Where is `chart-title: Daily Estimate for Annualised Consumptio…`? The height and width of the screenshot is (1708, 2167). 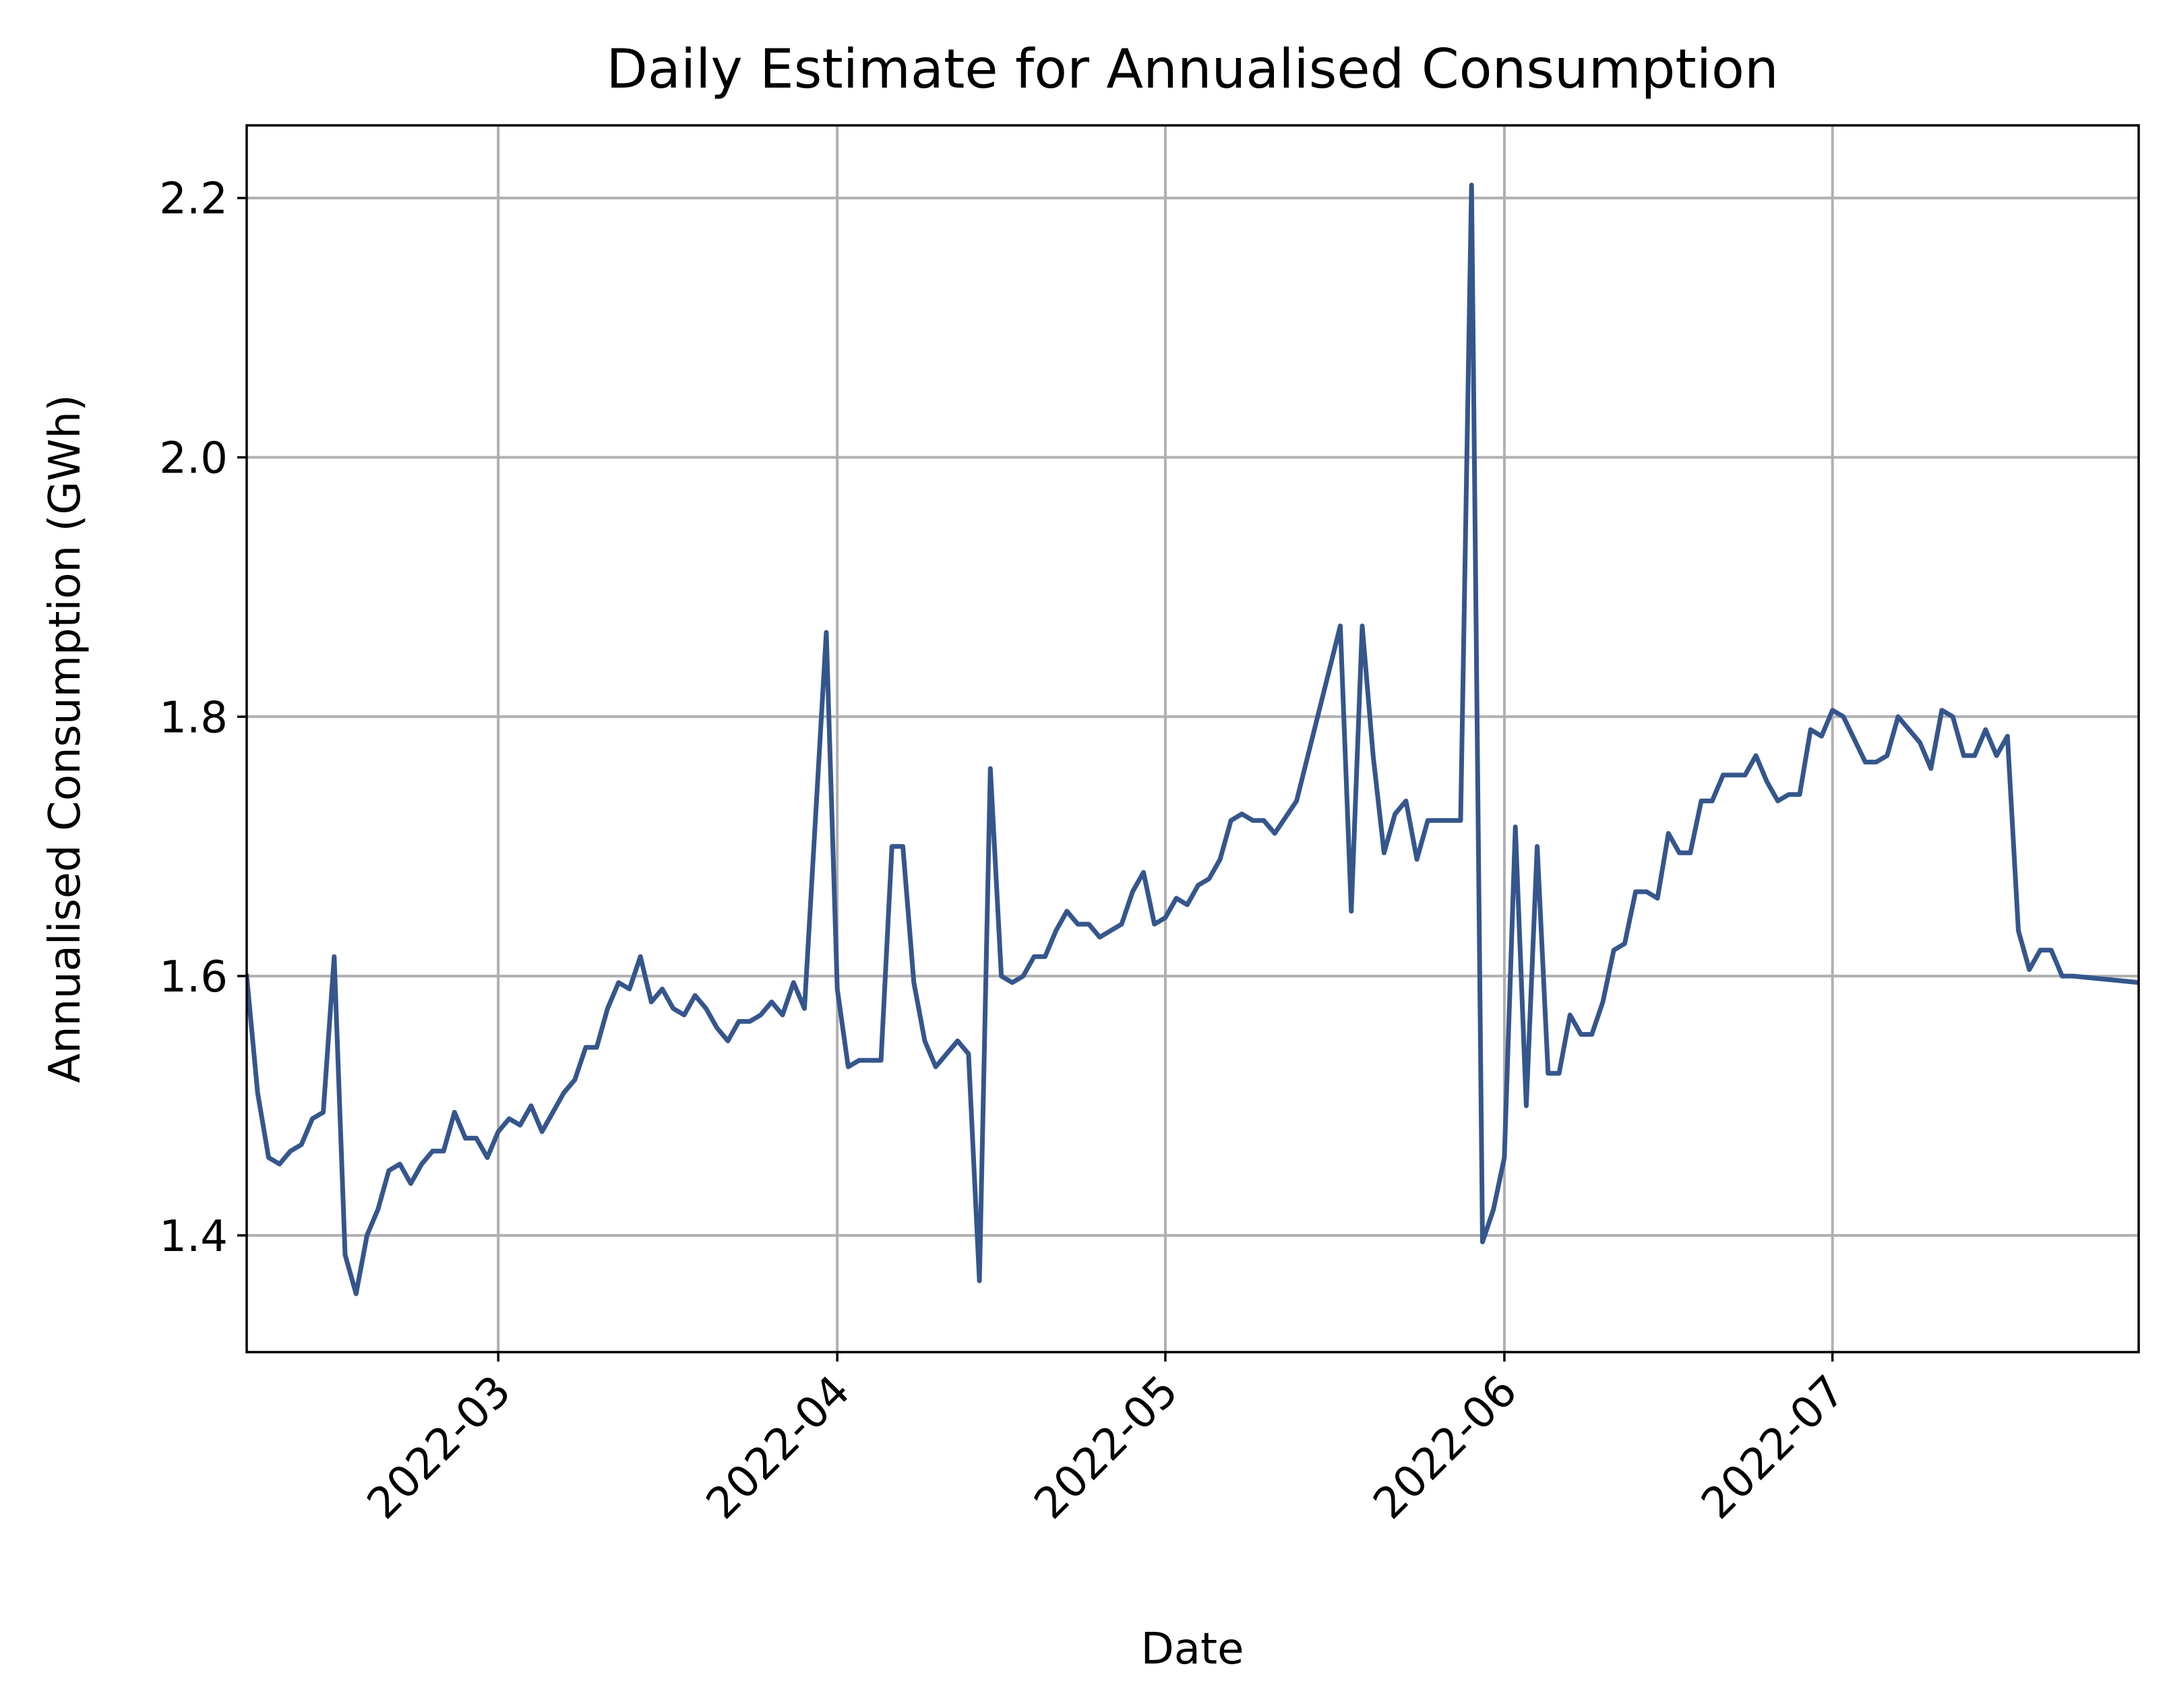
chart-title: Daily Estimate for Annualised Consumptio… is located at coordinates (1192, 69).